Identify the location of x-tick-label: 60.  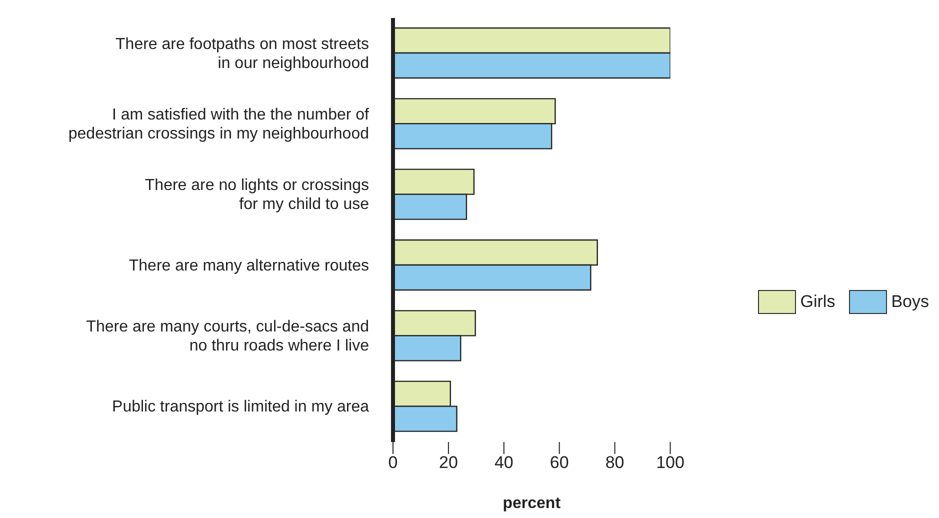
(559, 462).